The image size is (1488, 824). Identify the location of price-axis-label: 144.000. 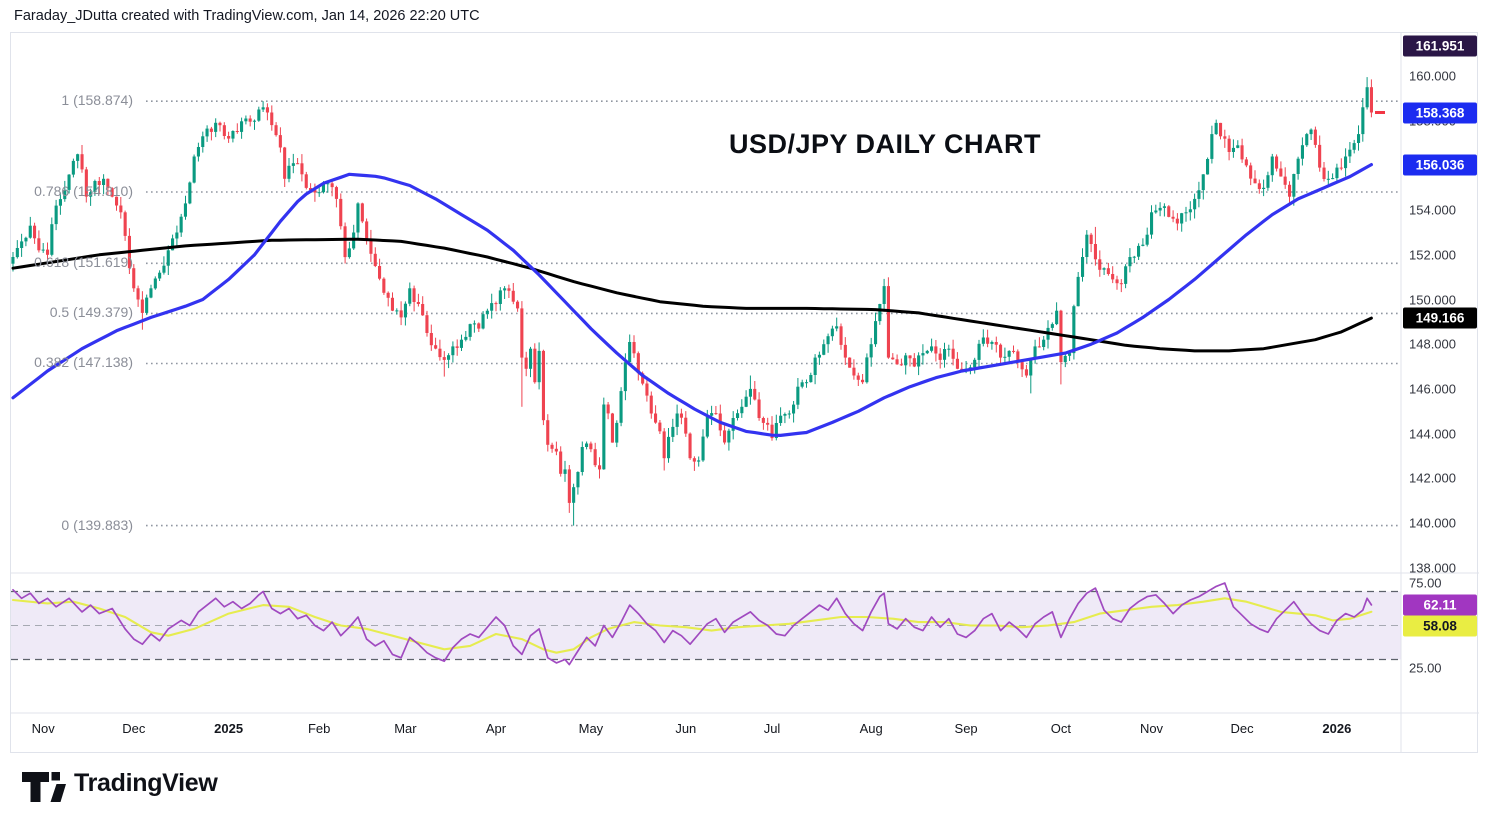
(1432, 434).